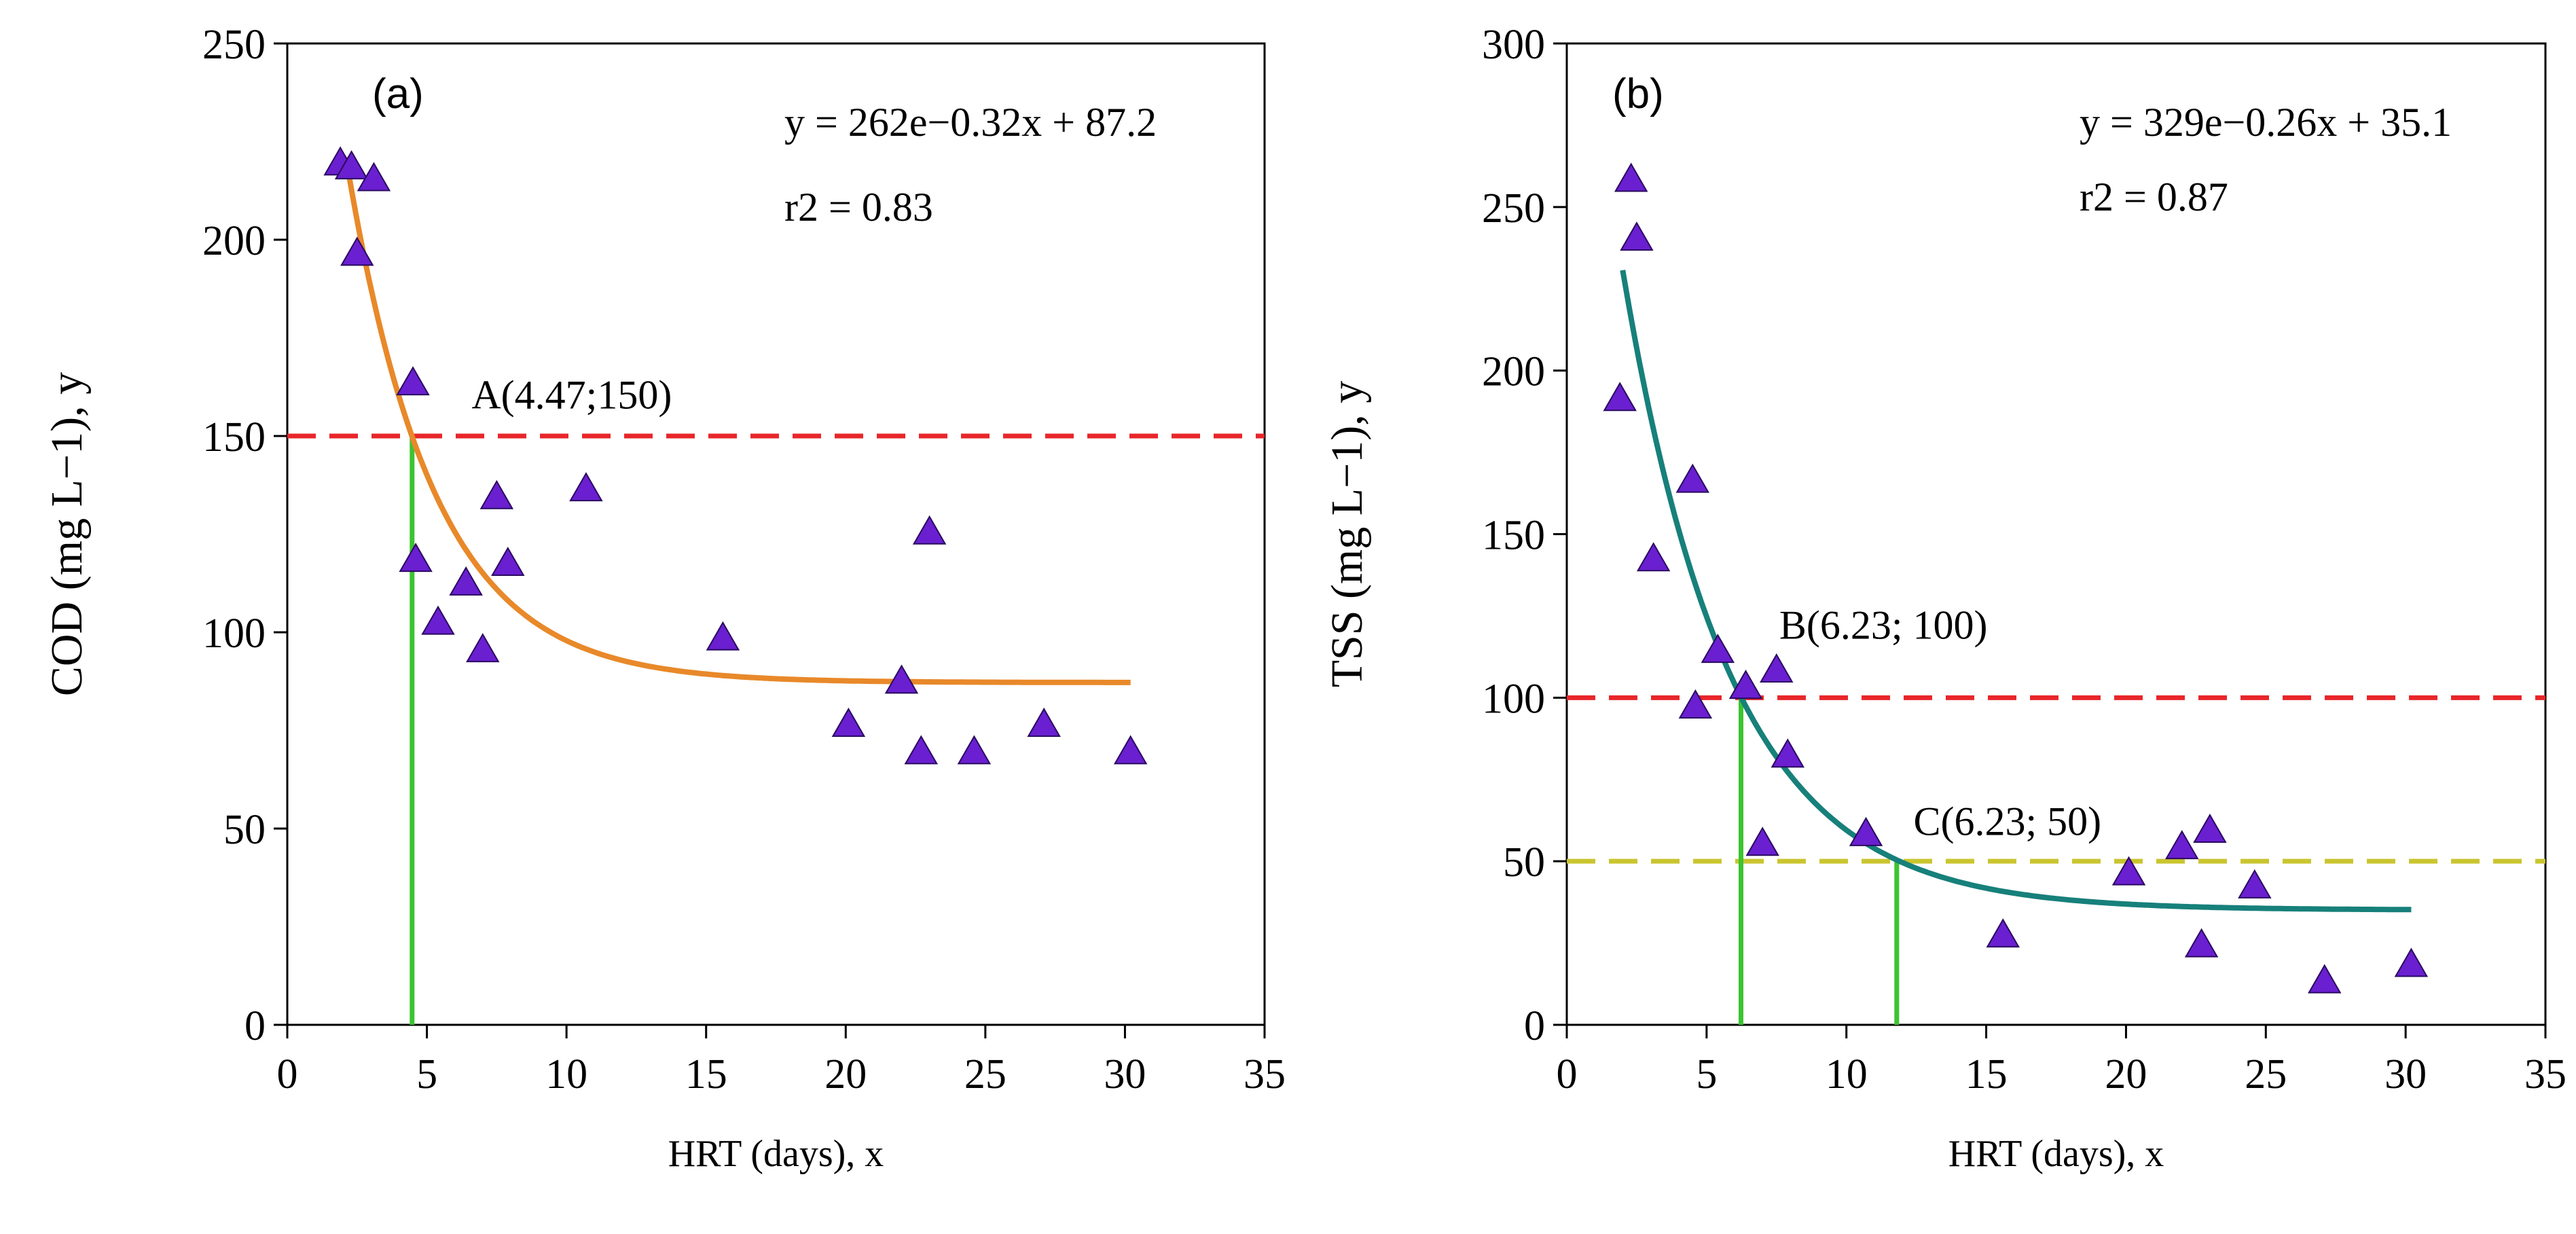 This screenshot has height=1234, width=2576. What do you see at coordinates (2154, 197) in the screenshot?
I see `r-squared-label: r2 = 0.87` at bounding box center [2154, 197].